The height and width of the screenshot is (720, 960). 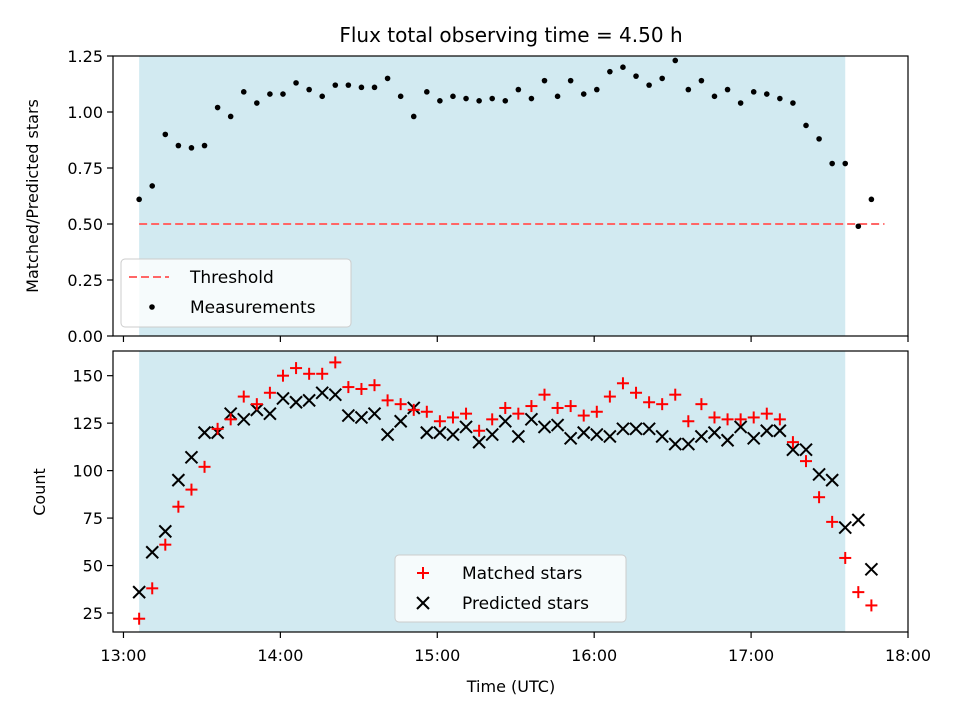 I want to click on y-tick-label: 100, so click(x=87, y=471).